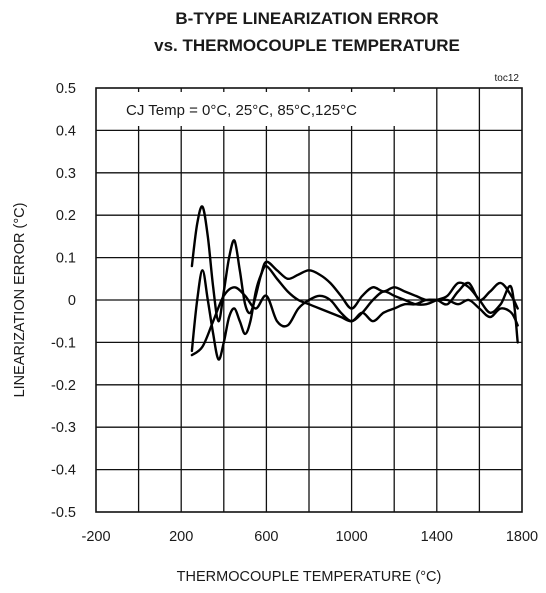 The width and height of the screenshot is (546, 593). I want to click on legend-box, so click(270, 109).